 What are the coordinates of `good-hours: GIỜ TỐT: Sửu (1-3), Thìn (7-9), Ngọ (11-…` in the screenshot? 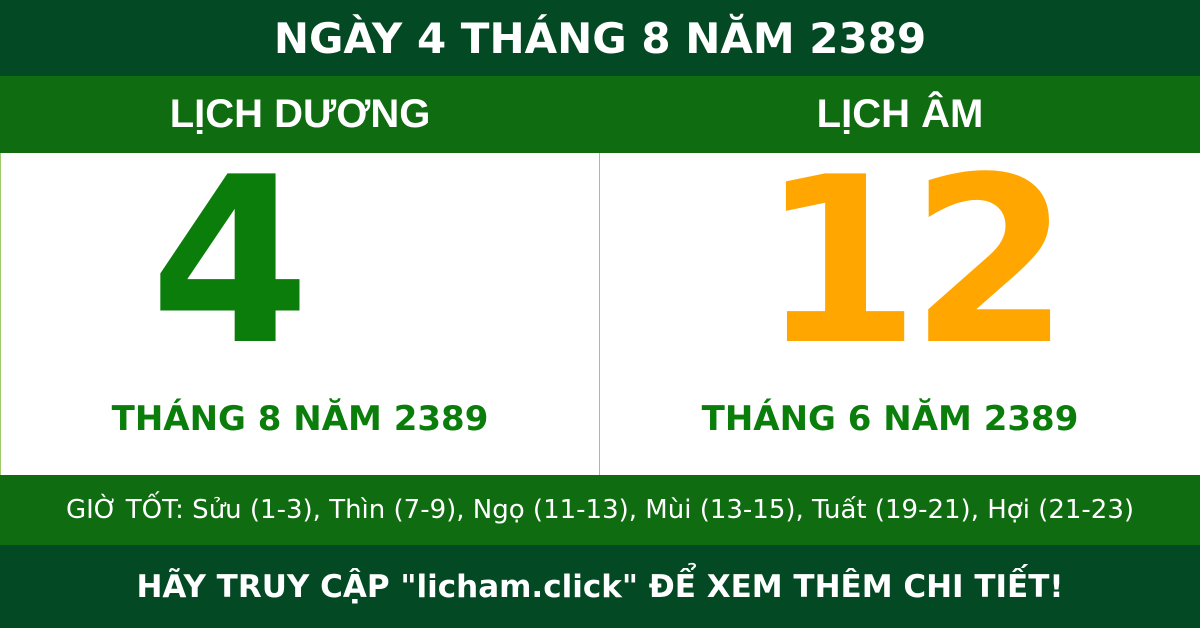 It's located at (600, 510).